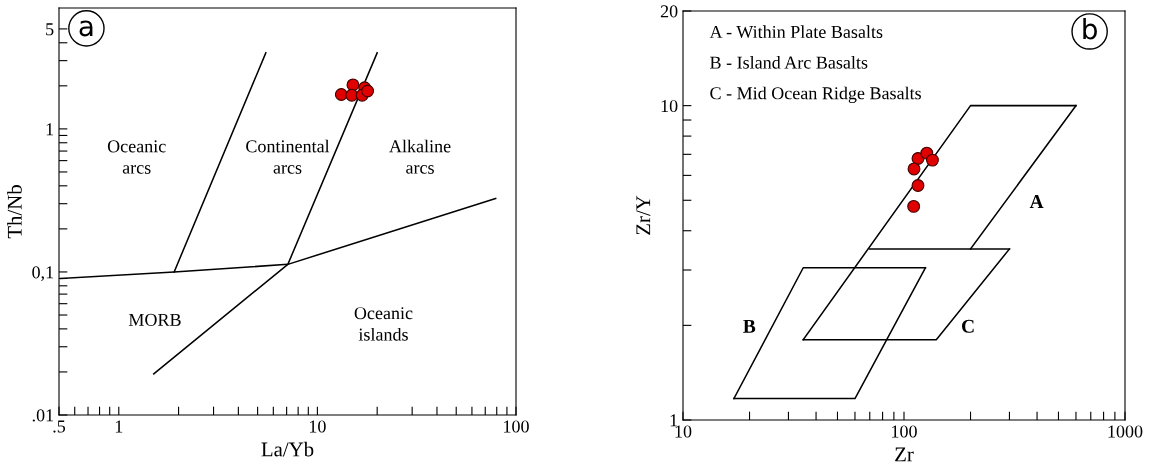 The image size is (1151, 464). Describe the element at coordinates (420, 156) in the screenshot. I see `annotation: Alkaline arcs` at that location.